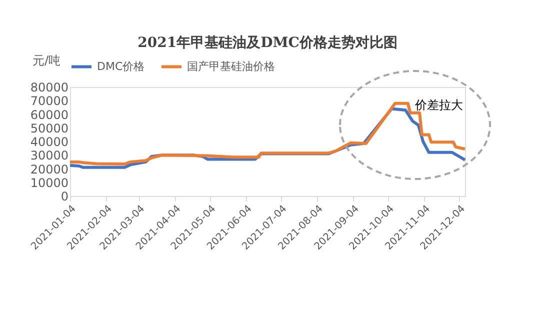 The image size is (534, 331). What do you see at coordinates (49, 142) in the screenshot?
I see `y-tick-label: 40000` at bounding box center [49, 142].